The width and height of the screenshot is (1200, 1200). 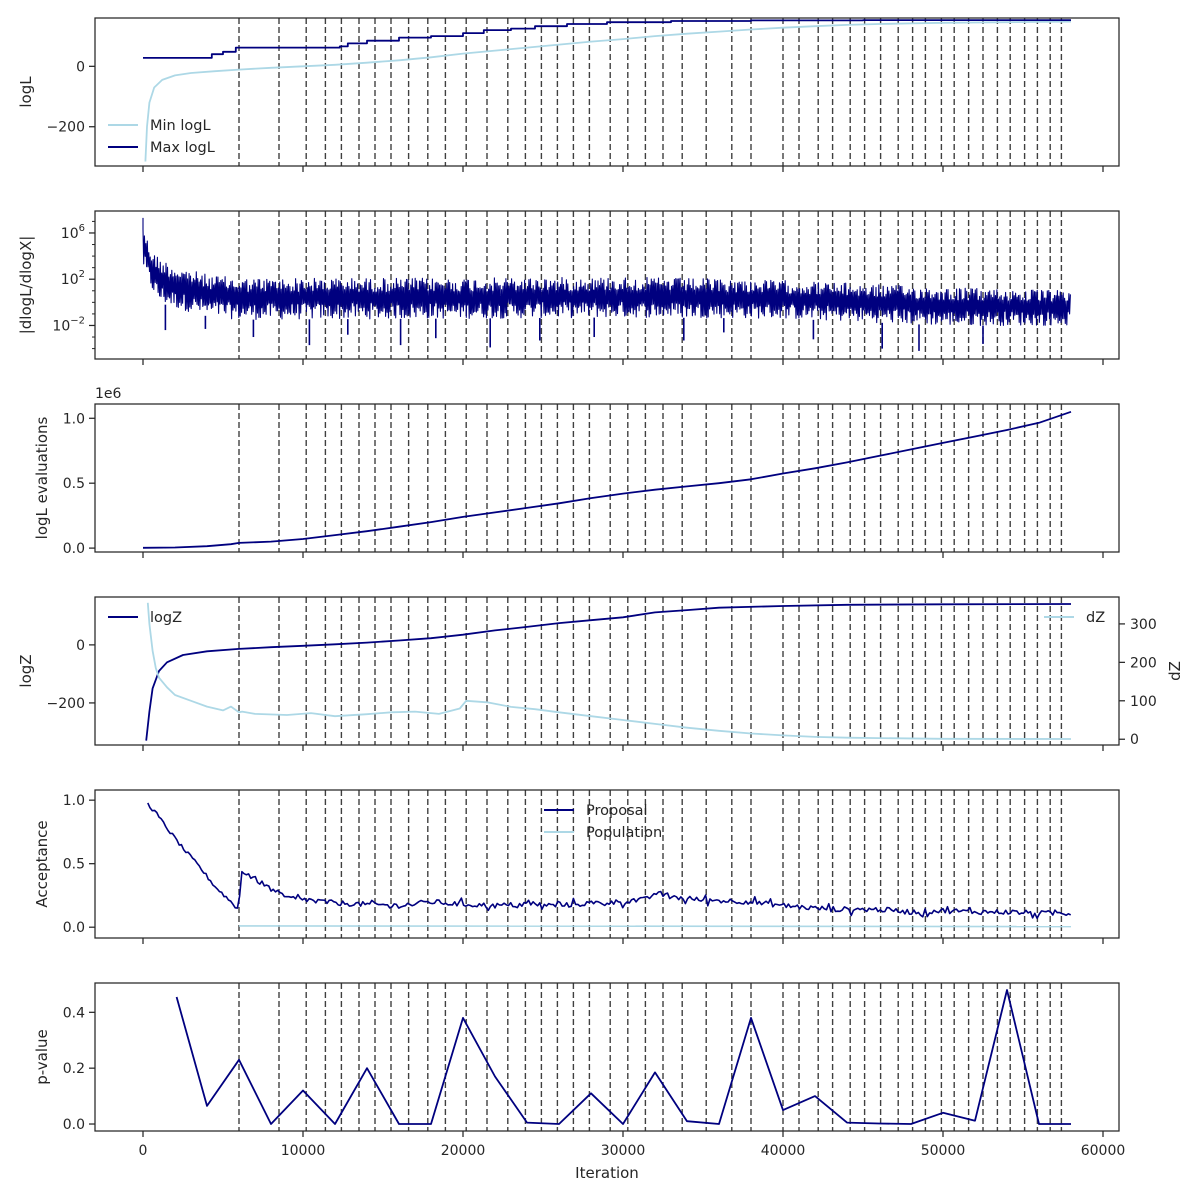 I want to click on logl-frame, so click(x=607, y=92).